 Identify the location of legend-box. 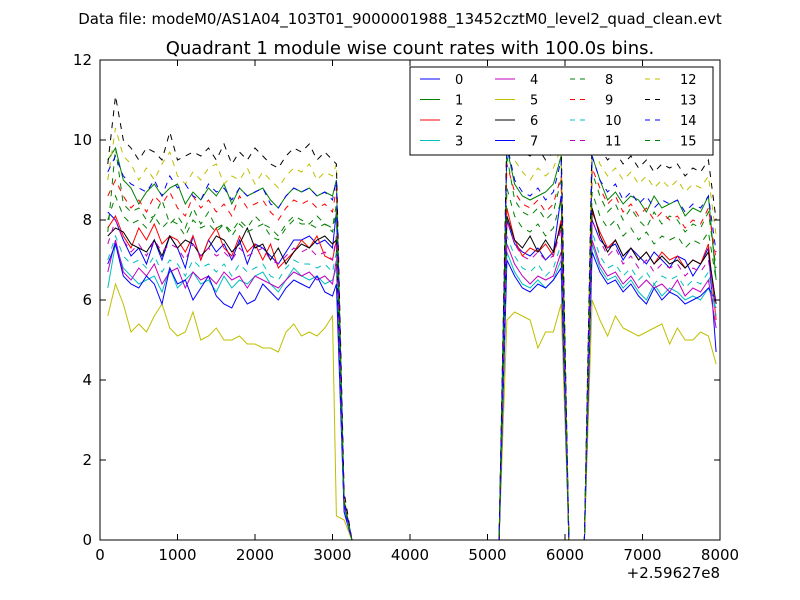
(561, 111).